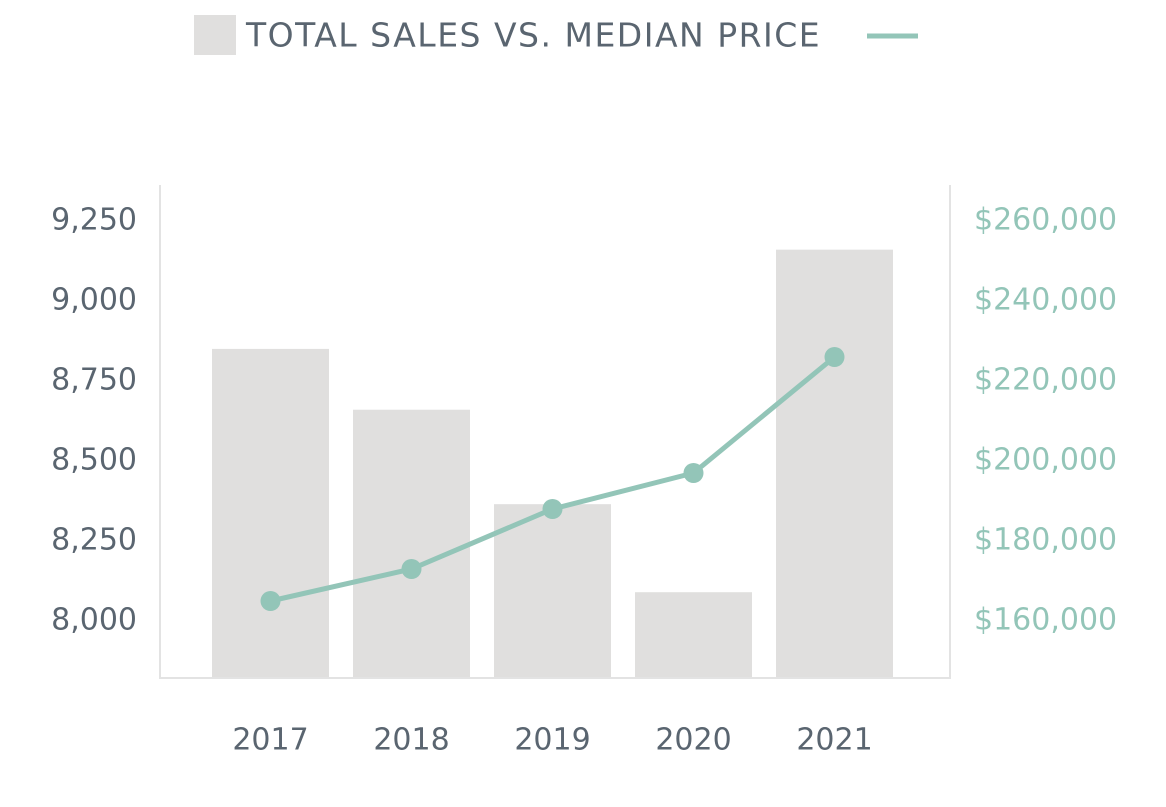  I want to click on y2-tick-label: $180,000, so click(1045, 540).